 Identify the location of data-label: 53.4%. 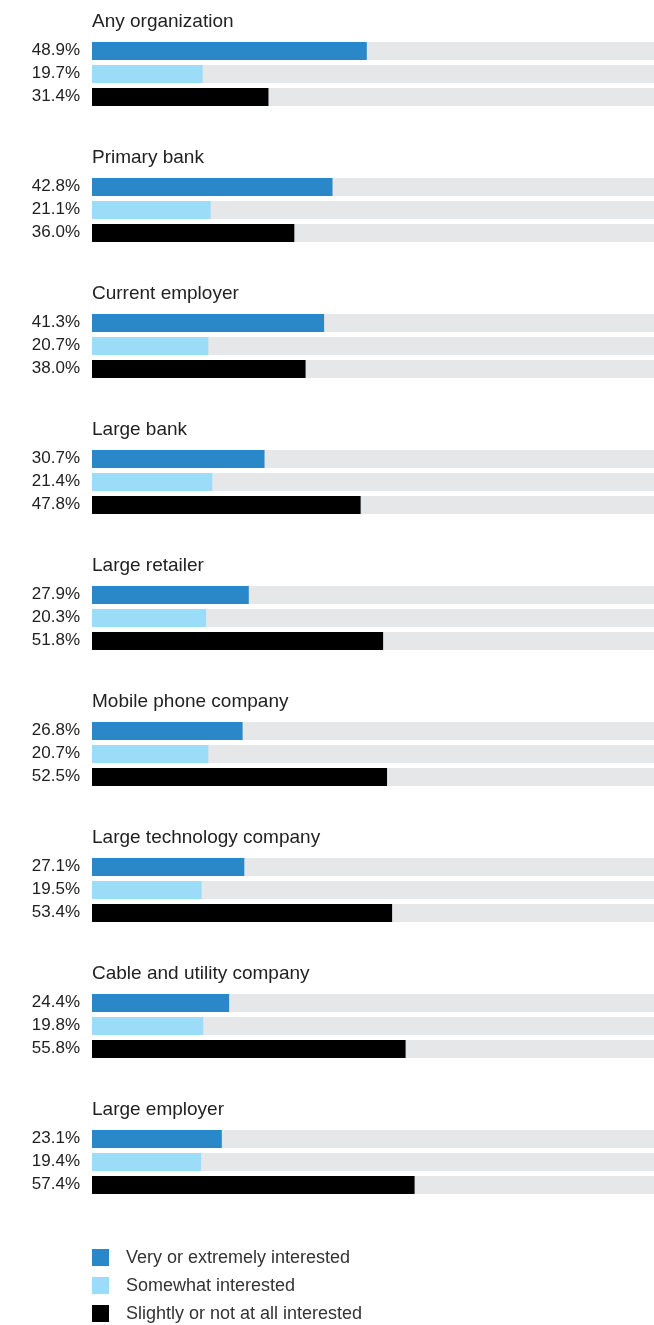
(55, 912).